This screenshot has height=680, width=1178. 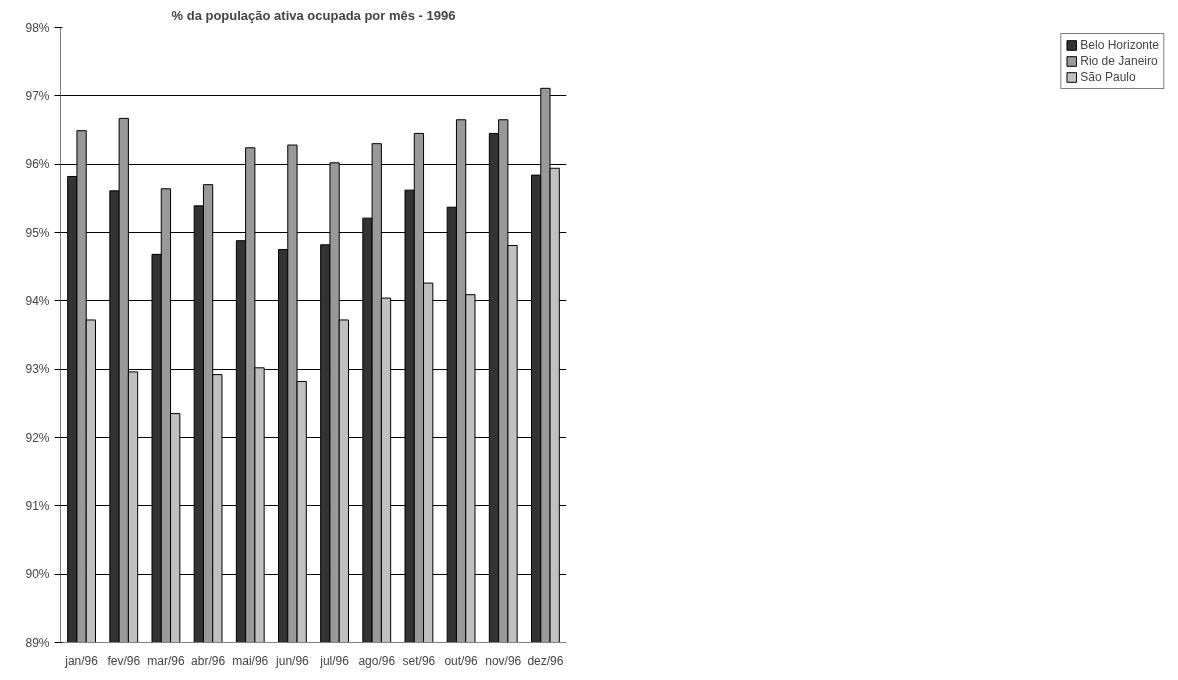 What do you see at coordinates (37, 27) in the screenshot?
I see `y-tick-label: 98%` at bounding box center [37, 27].